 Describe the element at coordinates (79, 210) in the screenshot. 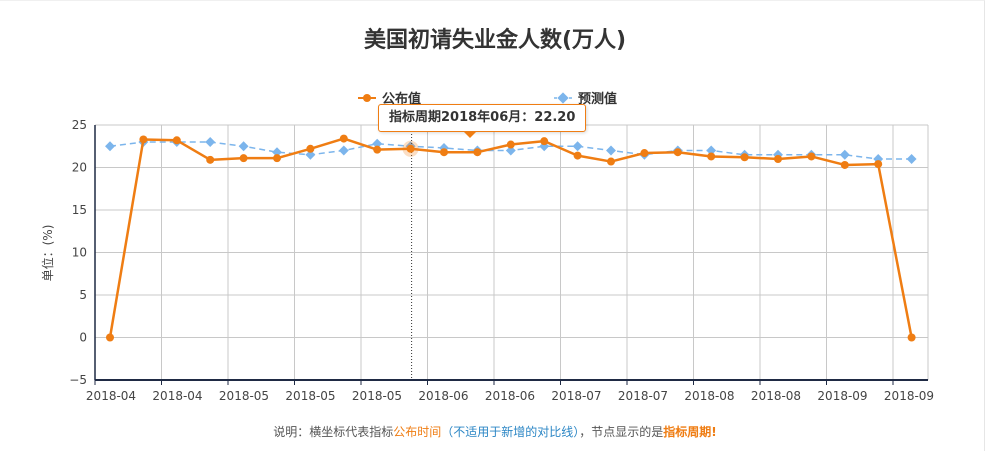

I see `y-tick-label: 15` at that location.